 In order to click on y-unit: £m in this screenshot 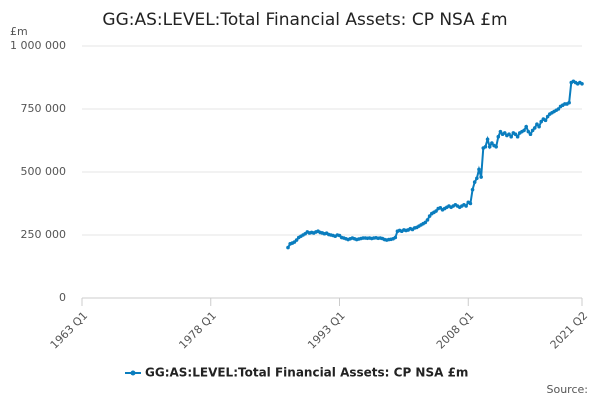, I will do `click(19, 31)`.